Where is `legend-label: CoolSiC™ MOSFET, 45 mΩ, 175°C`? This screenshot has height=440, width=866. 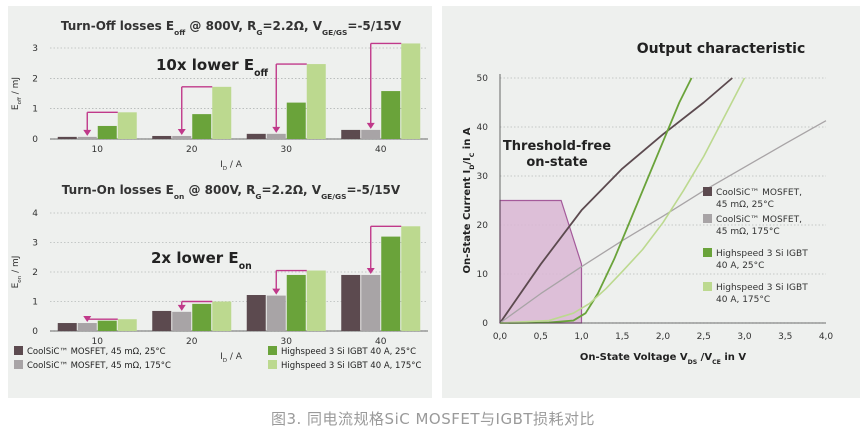
legend-label: CoolSiC™ MOSFET, 45 mΩ, 175°C is located at coordinates (99, 366).